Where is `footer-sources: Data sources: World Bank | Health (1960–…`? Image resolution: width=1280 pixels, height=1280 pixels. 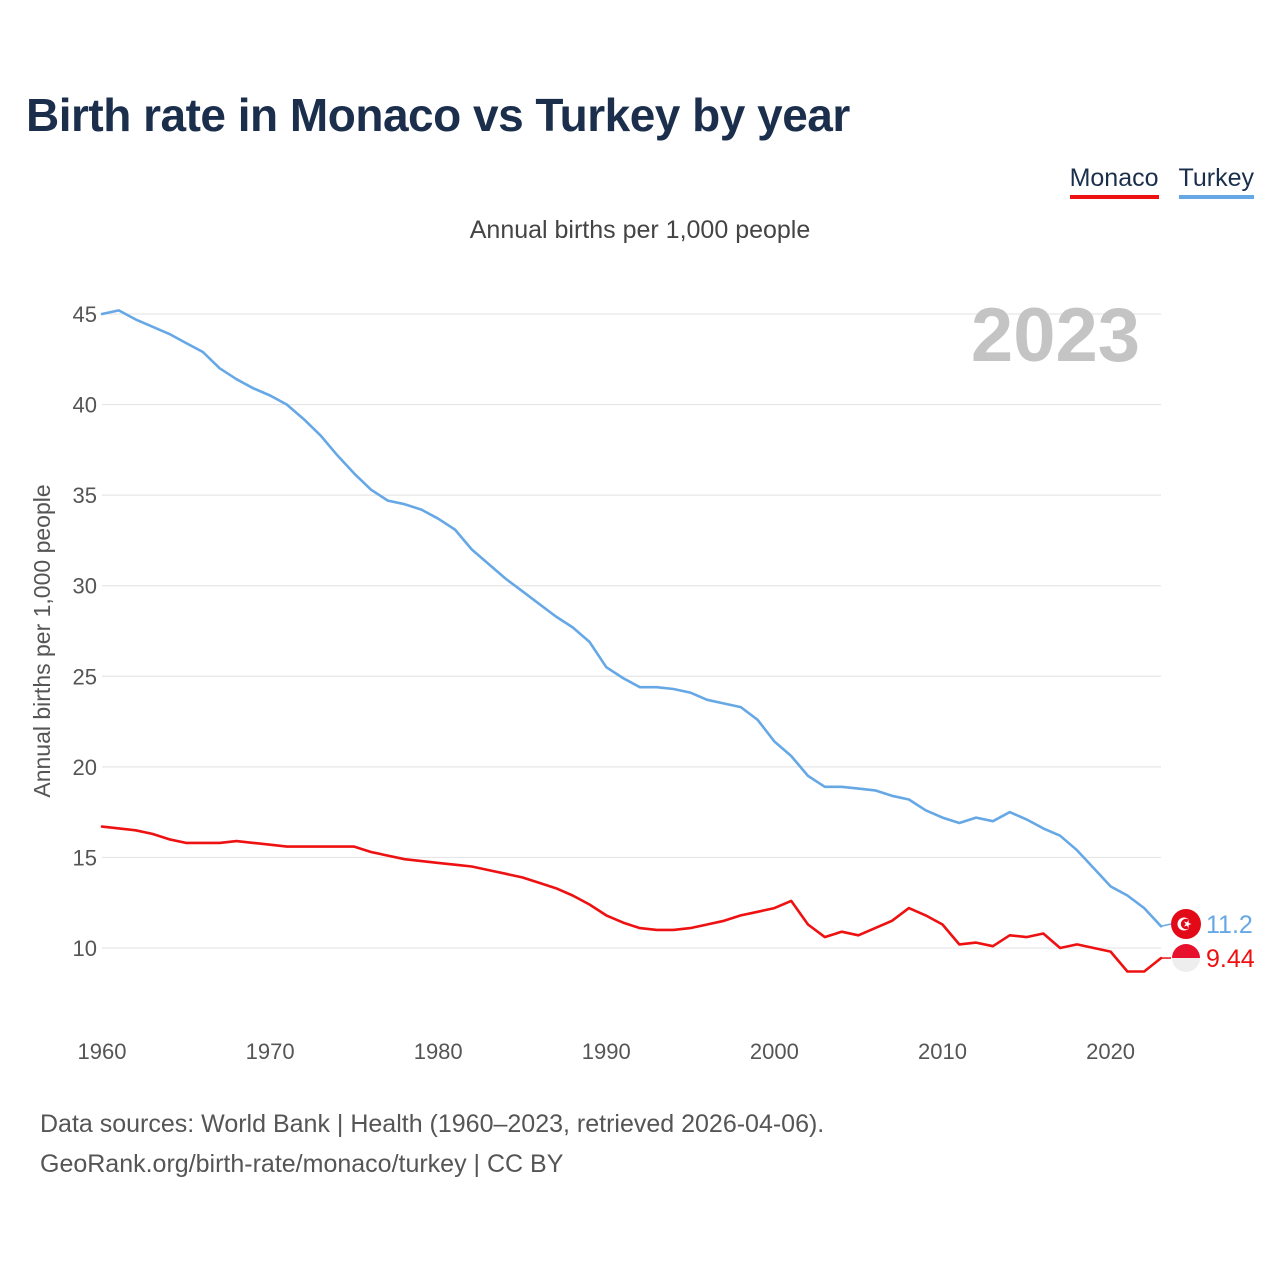 footer-sources: Data sources: World Bank | Health (1960–… is located at coordinates (432, 1124).